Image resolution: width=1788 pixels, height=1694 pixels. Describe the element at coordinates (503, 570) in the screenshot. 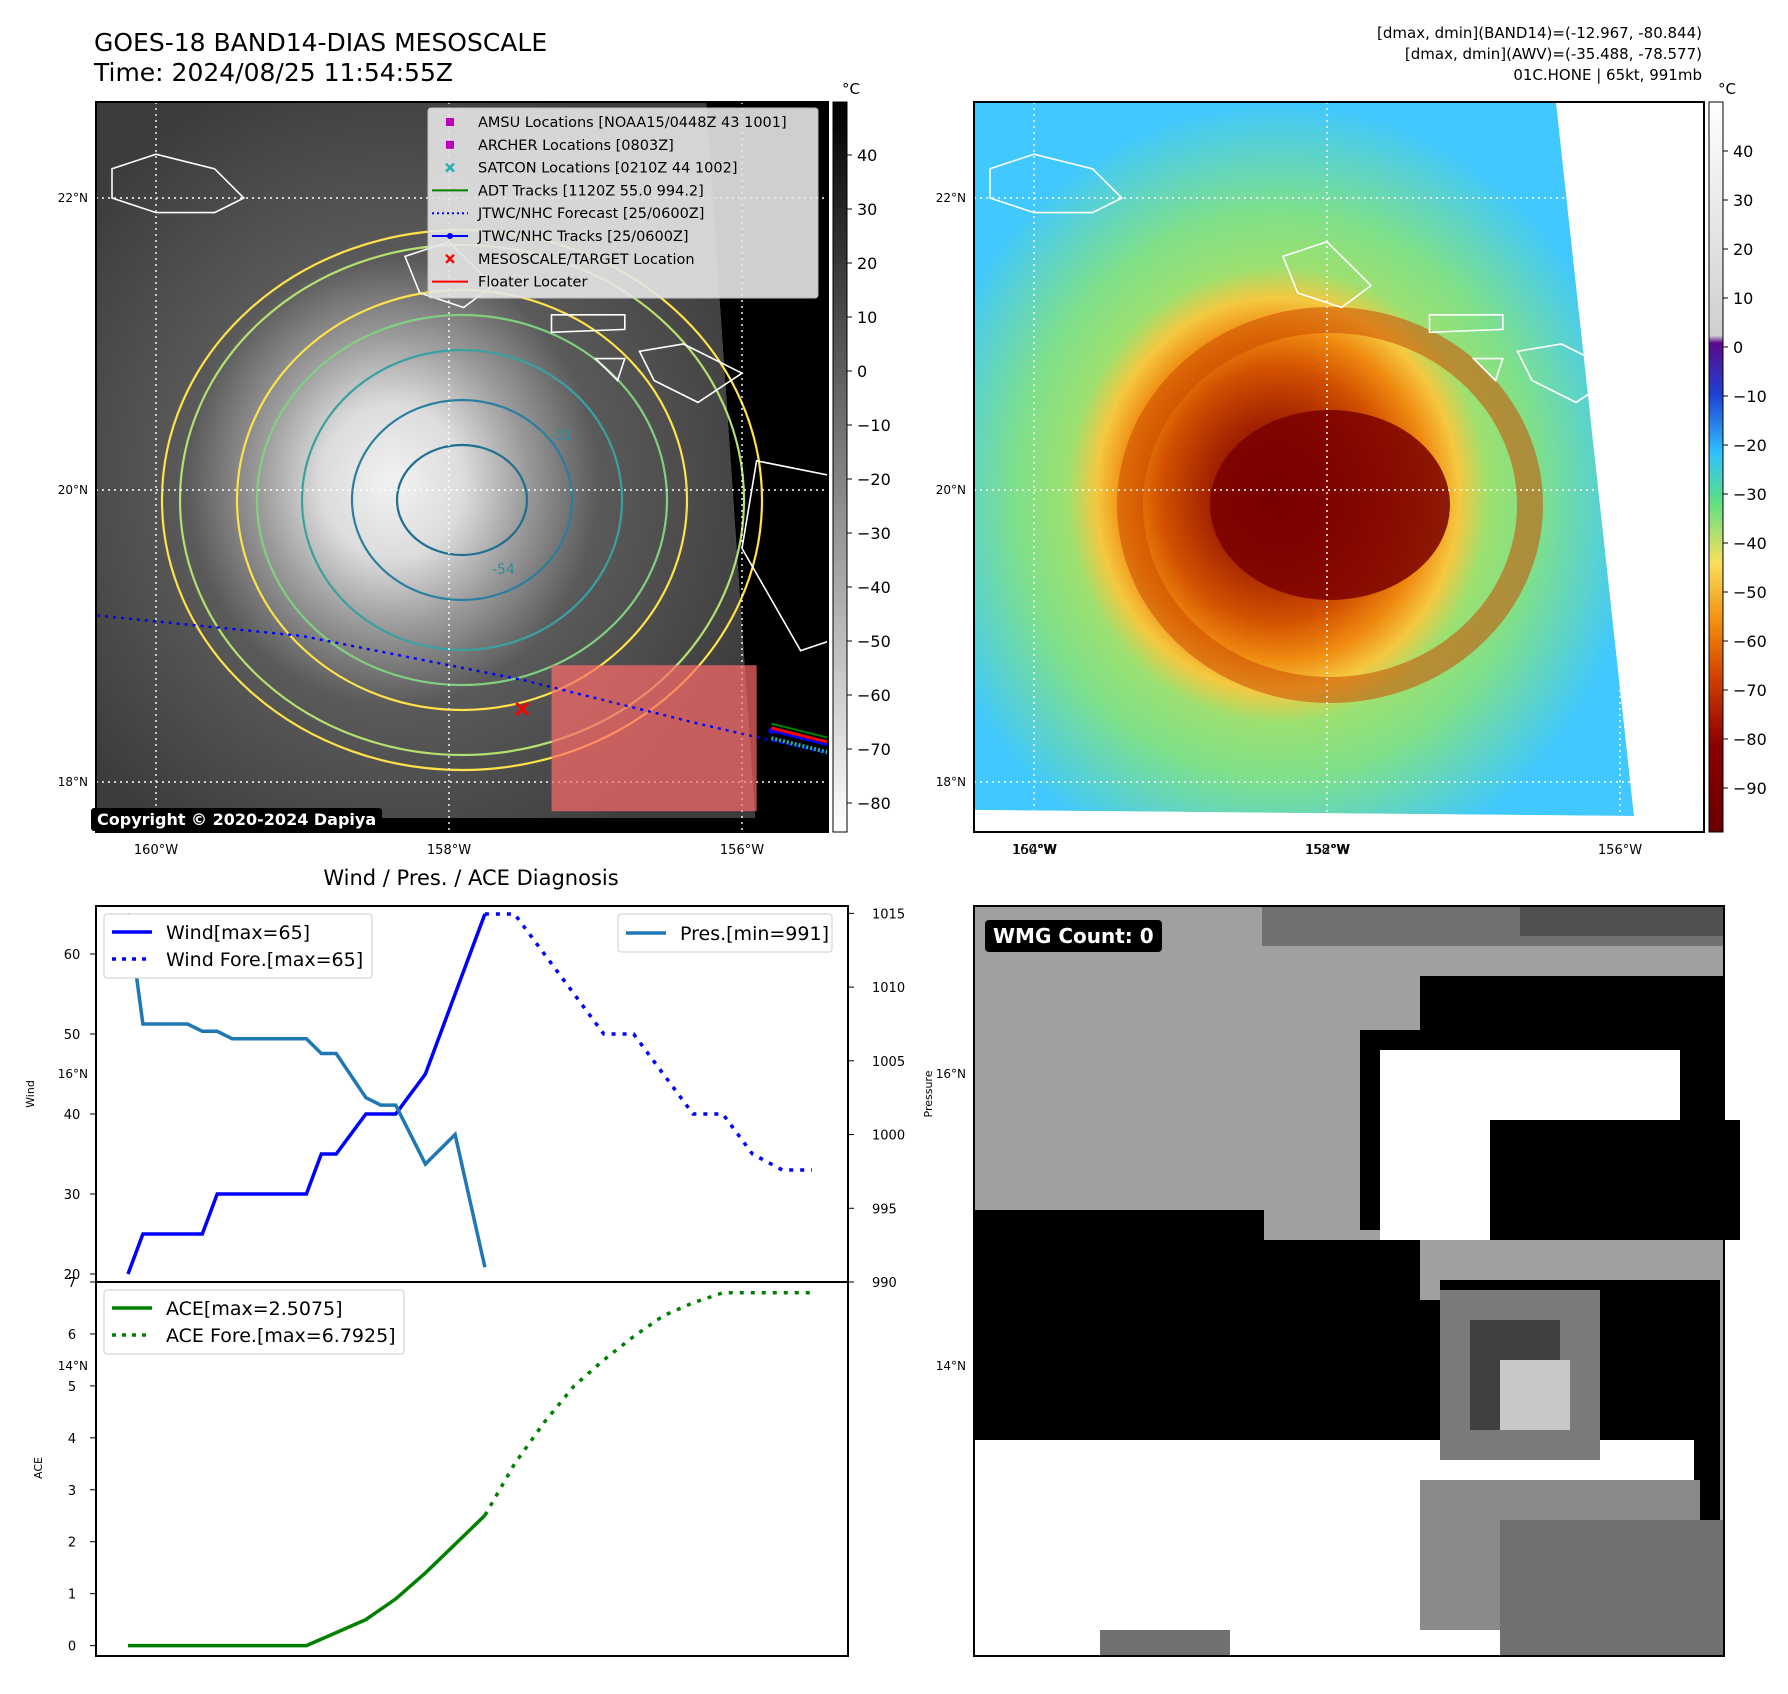

I see `contour-label: -54` at that location.